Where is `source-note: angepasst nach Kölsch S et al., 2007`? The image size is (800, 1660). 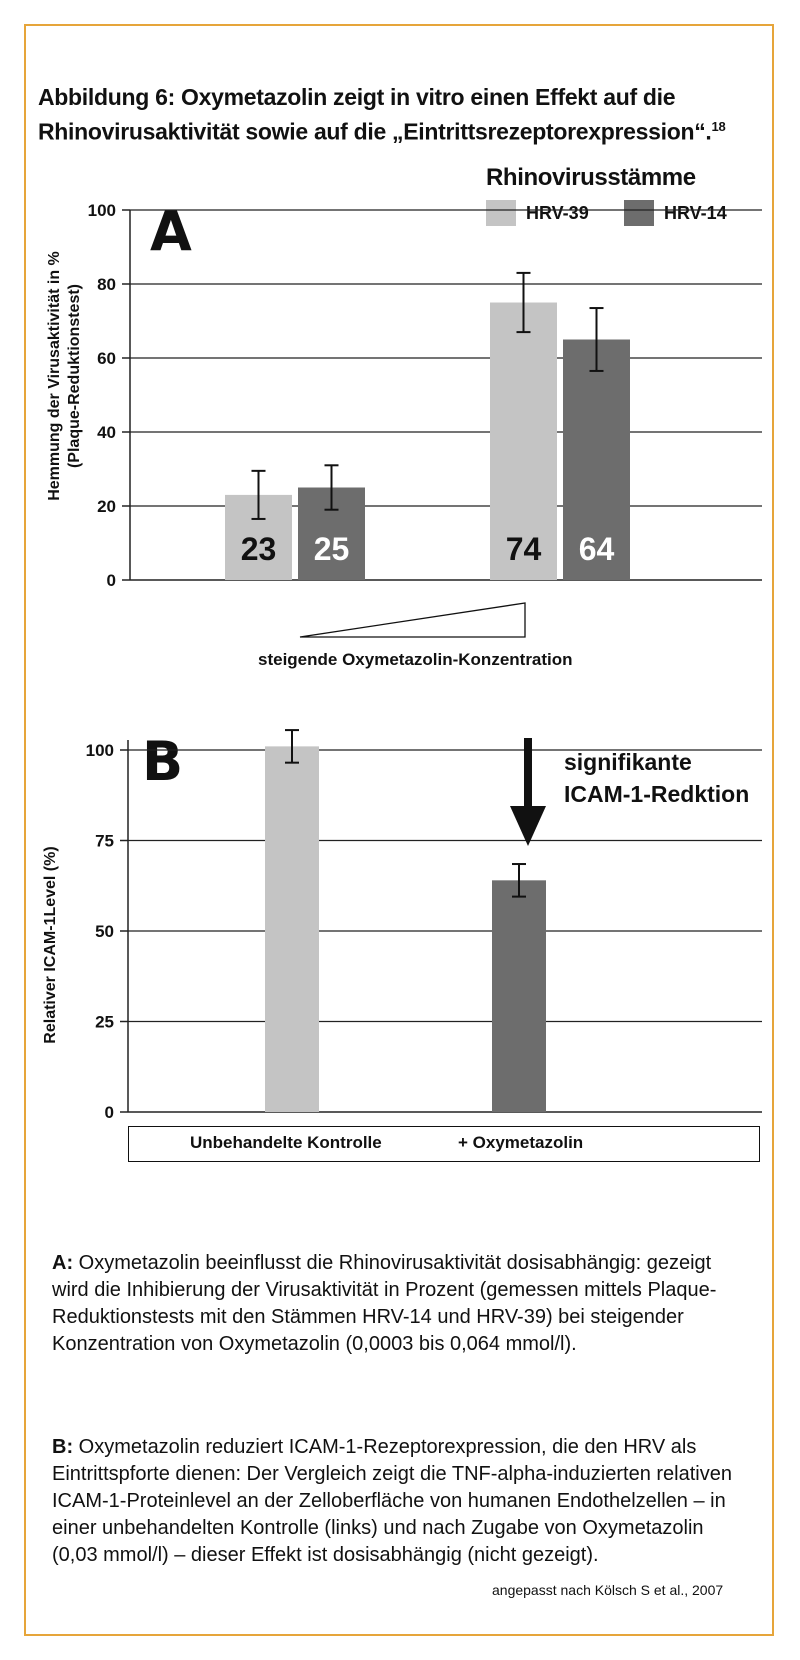 source-note: angepasst nach Kölsch S et al., 2007 is located at coordinates (608, 1590).